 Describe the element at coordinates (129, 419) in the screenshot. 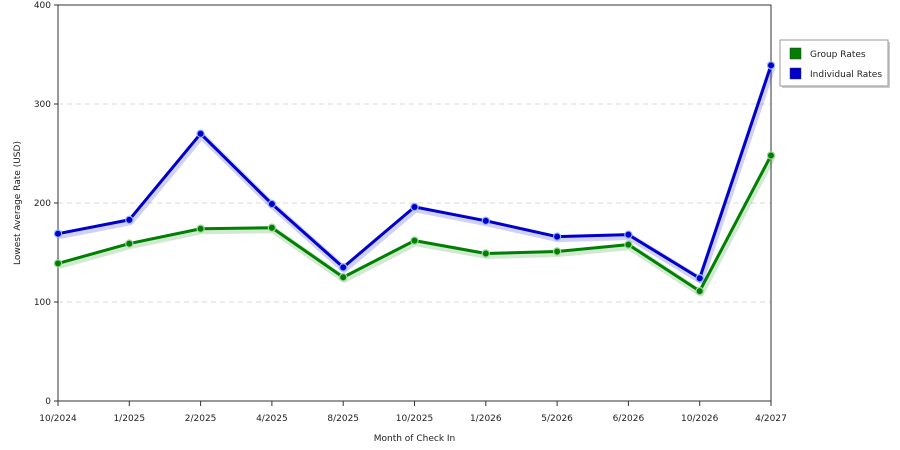

I see `x-tick-label: 1/2025` at that location.